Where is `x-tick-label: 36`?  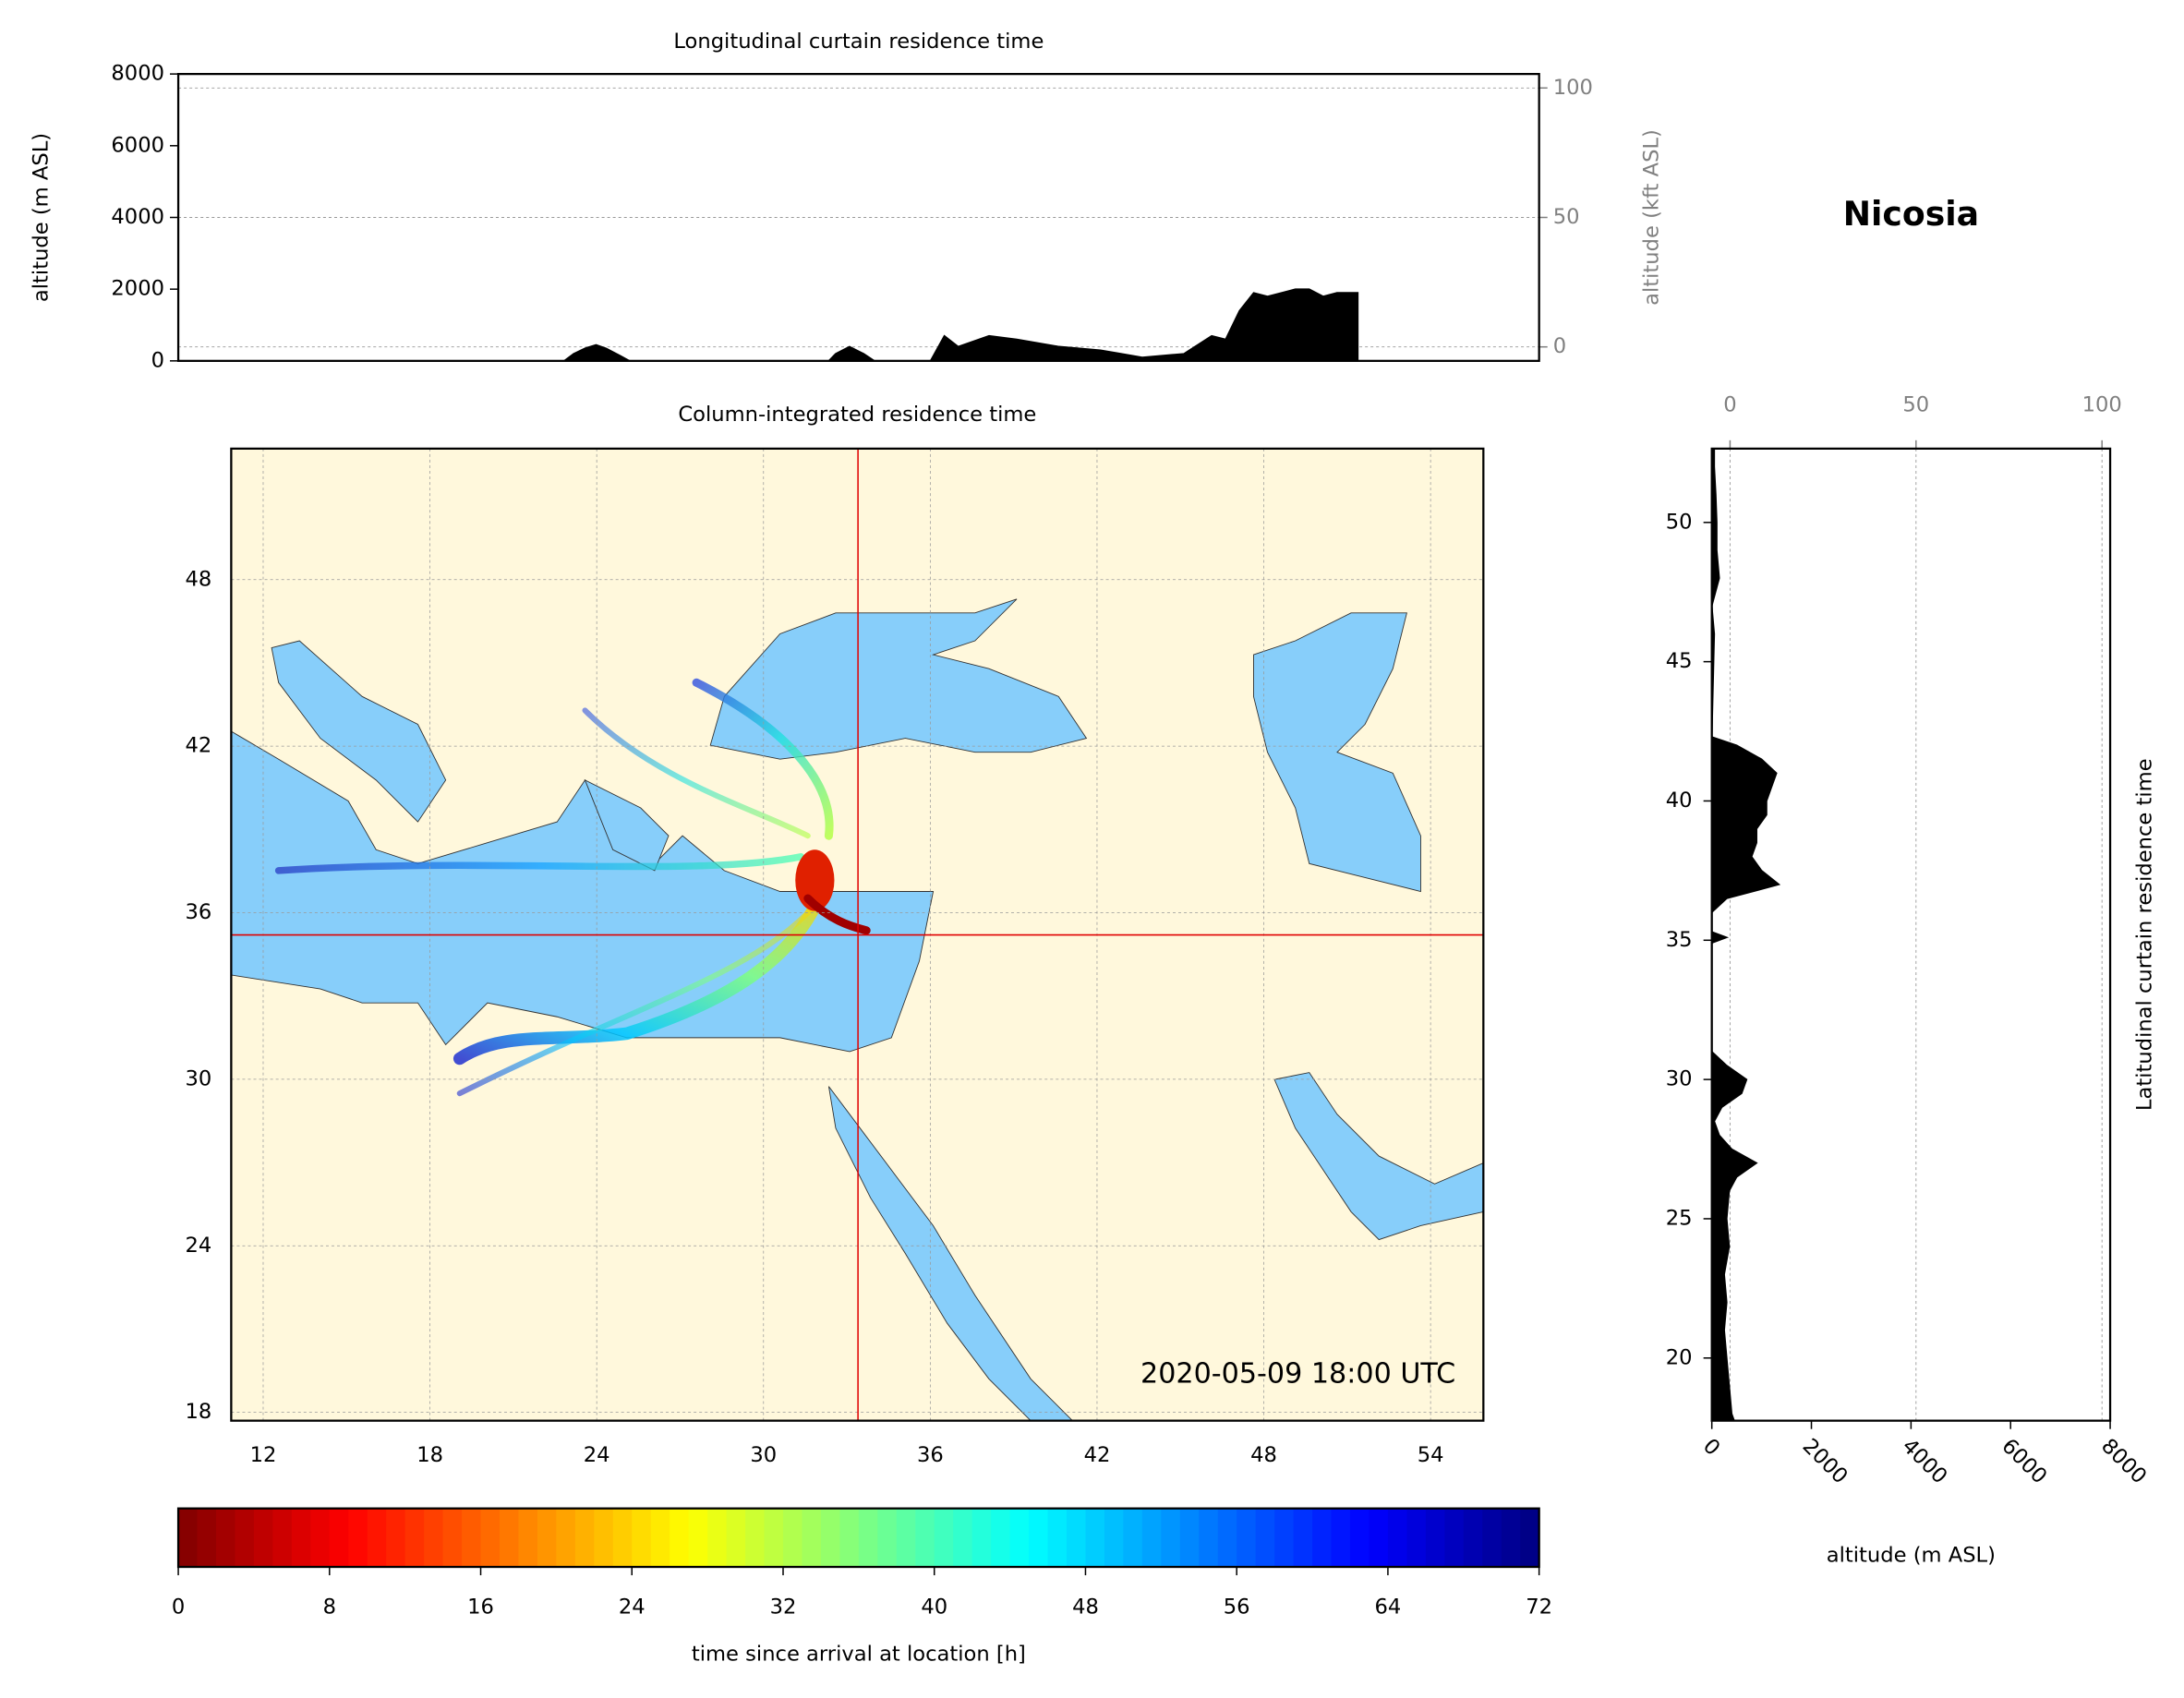 x-tick-label: 36 is located at coordinates (930, 1455).